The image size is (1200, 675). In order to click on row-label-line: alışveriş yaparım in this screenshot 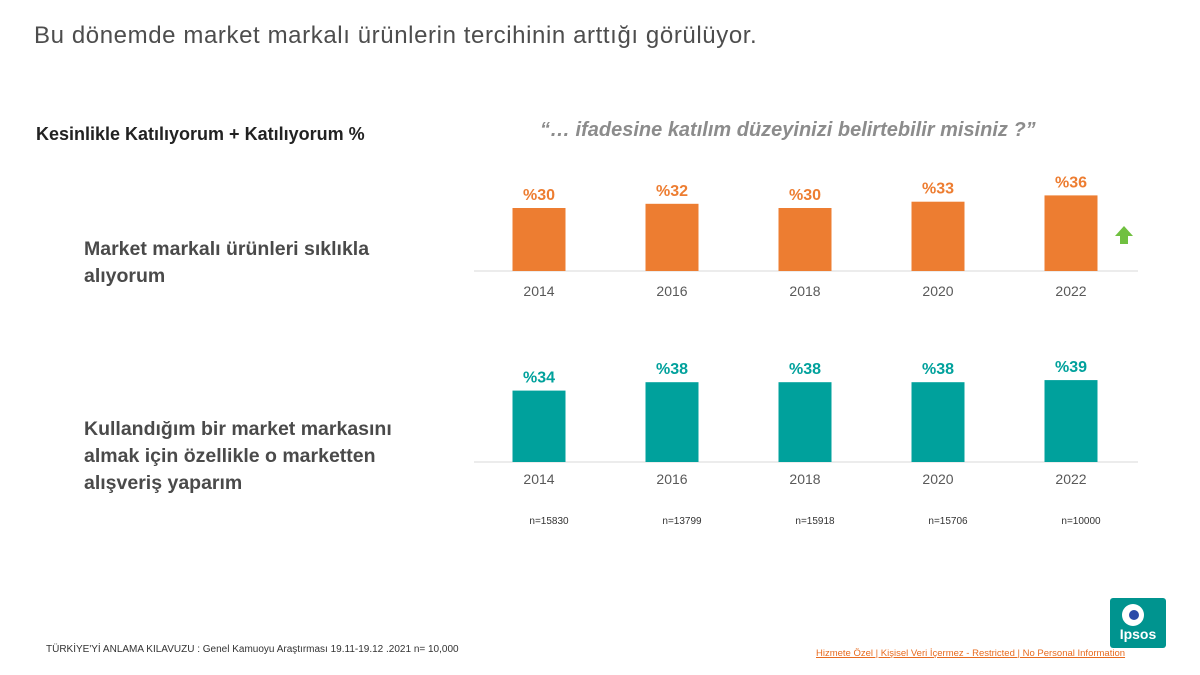, I will do `click(163, 483)`.